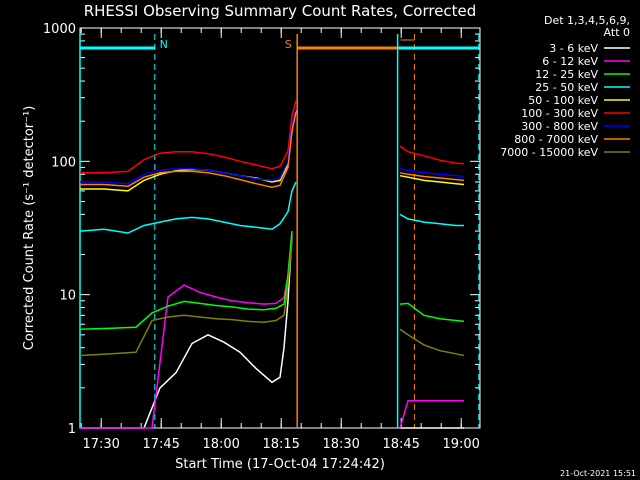  I want to click on legend-label: 3 - 6 keV, so click(573, 48).